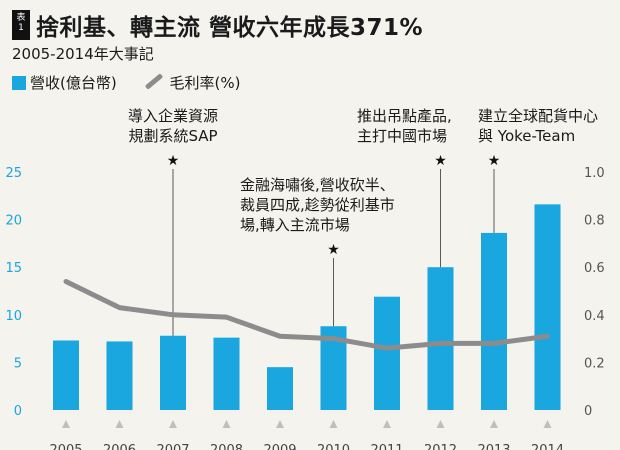  I want to click on y-right-tick-label: 1.0, so click(594, 173).